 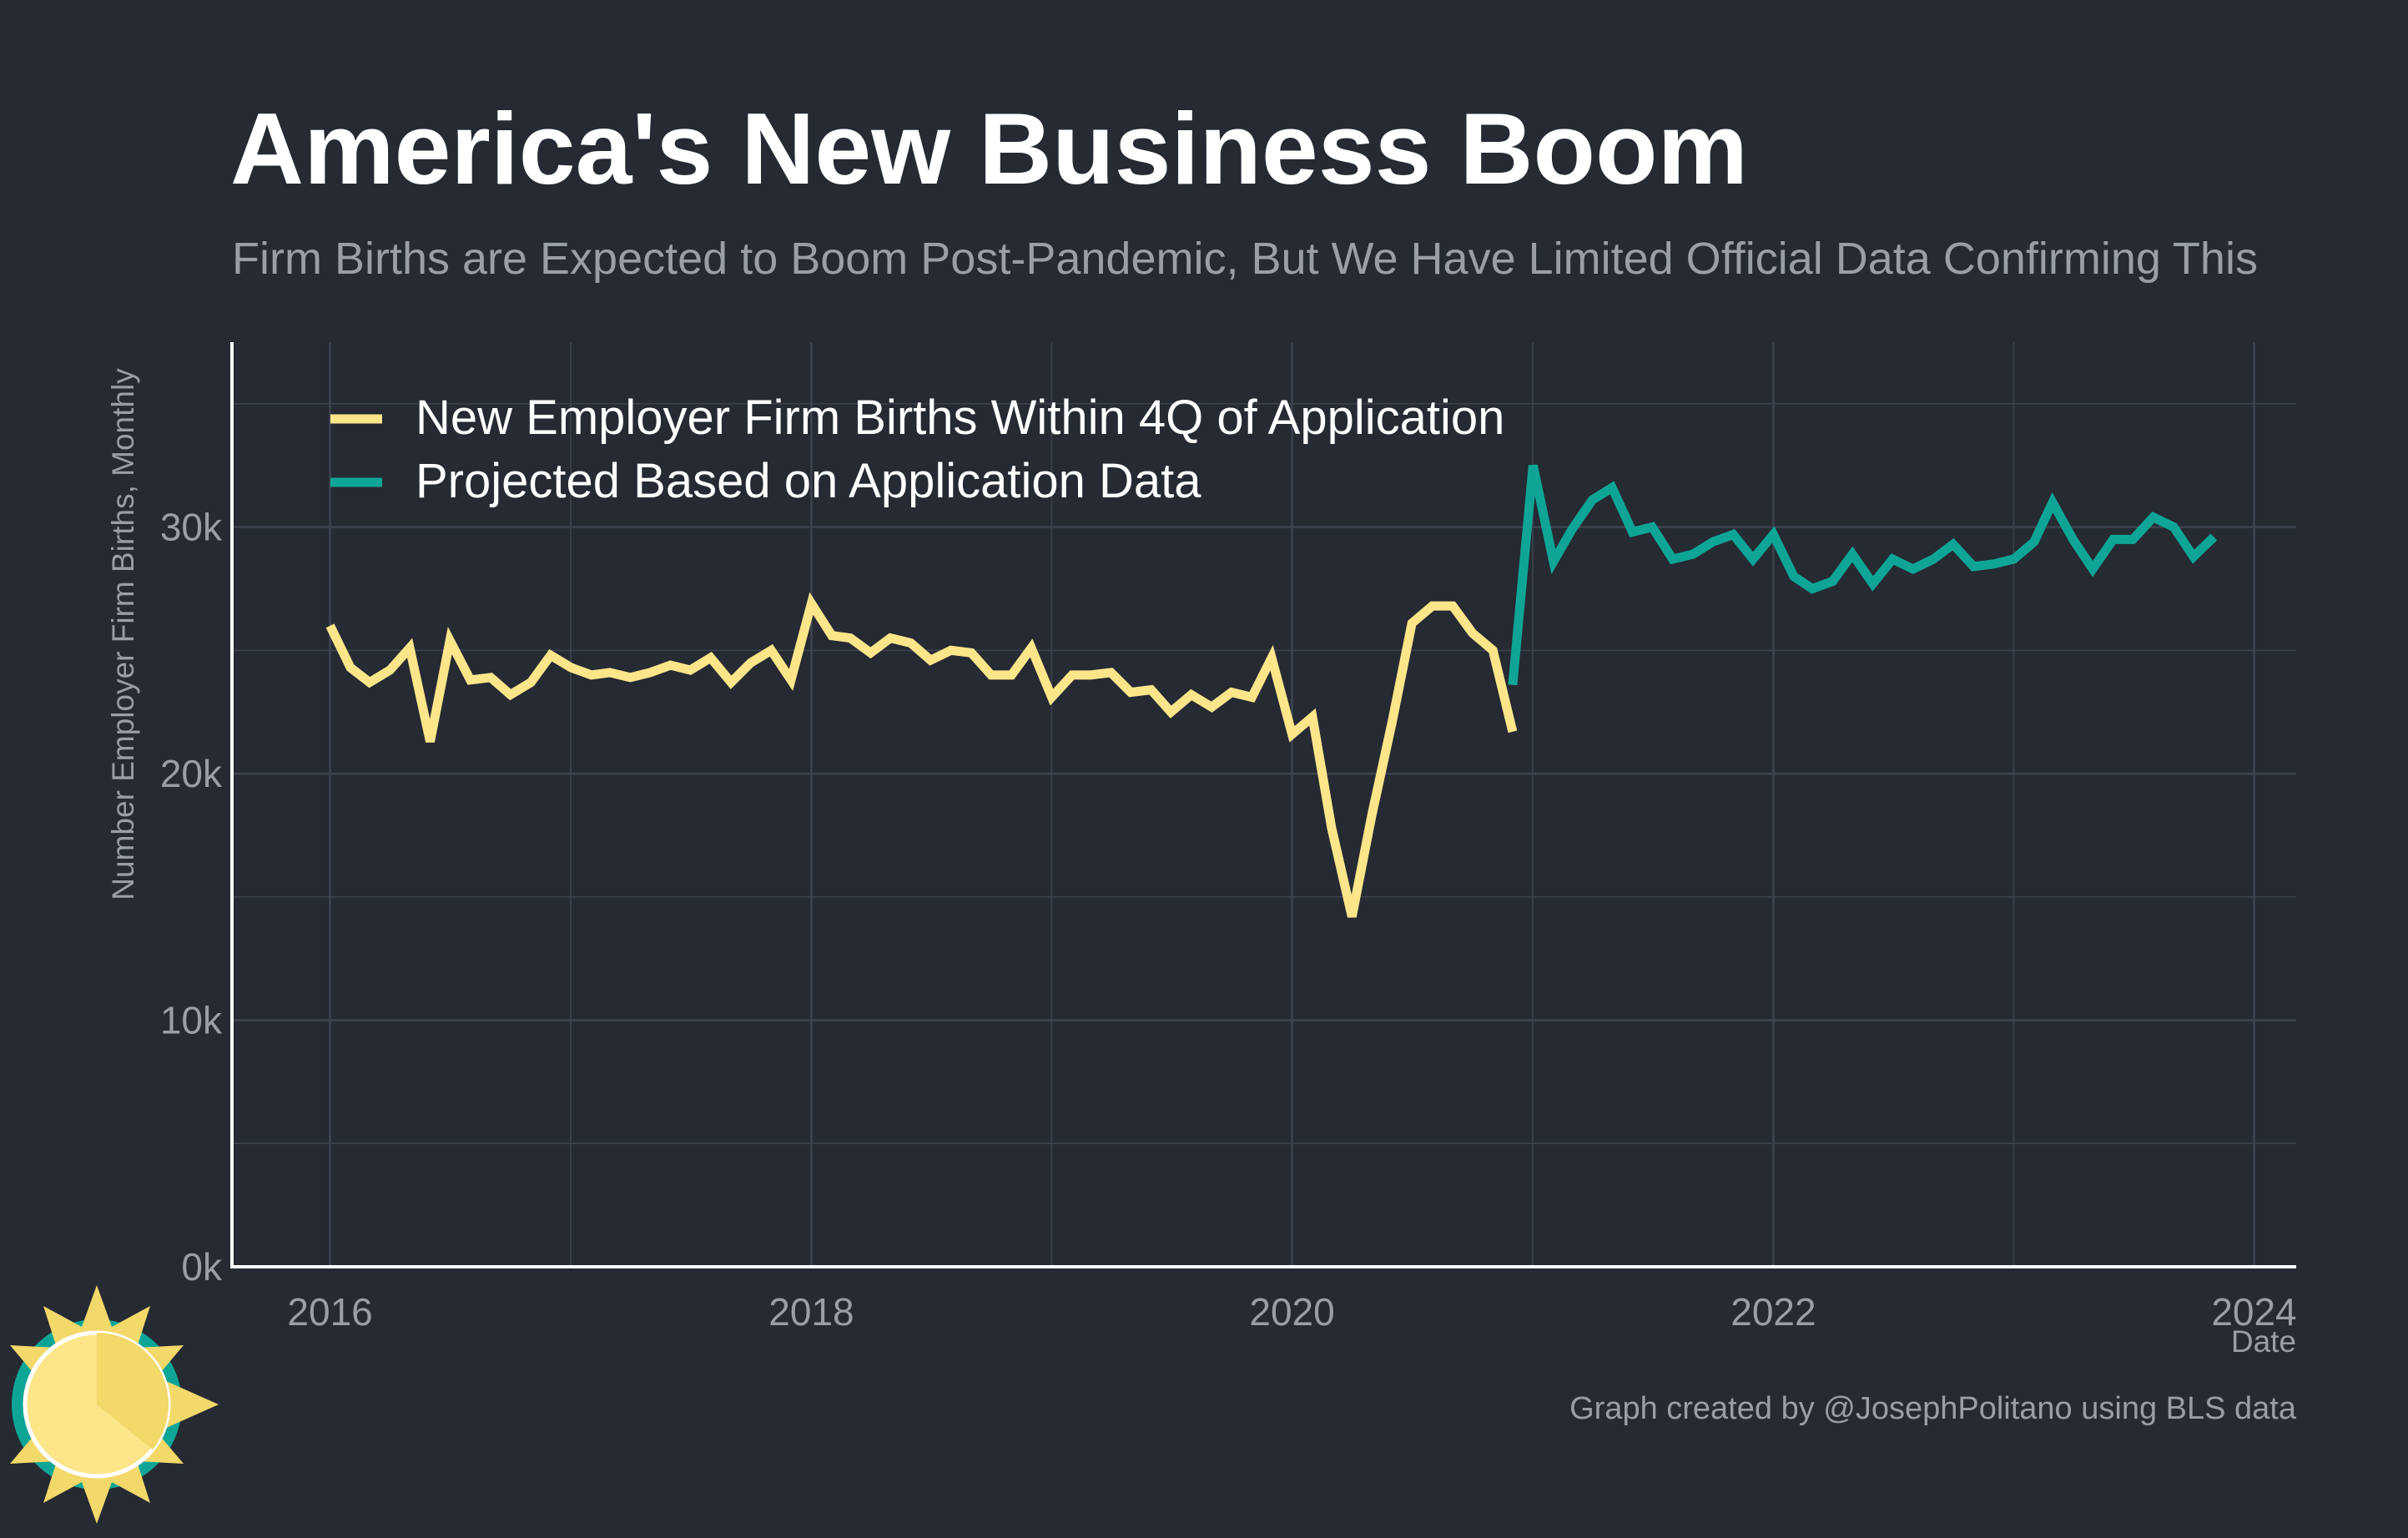 What do you see at coordinates (1863, 575) in the screenshot?
I see `series-projected-line` at bounding box center [1863, 575].